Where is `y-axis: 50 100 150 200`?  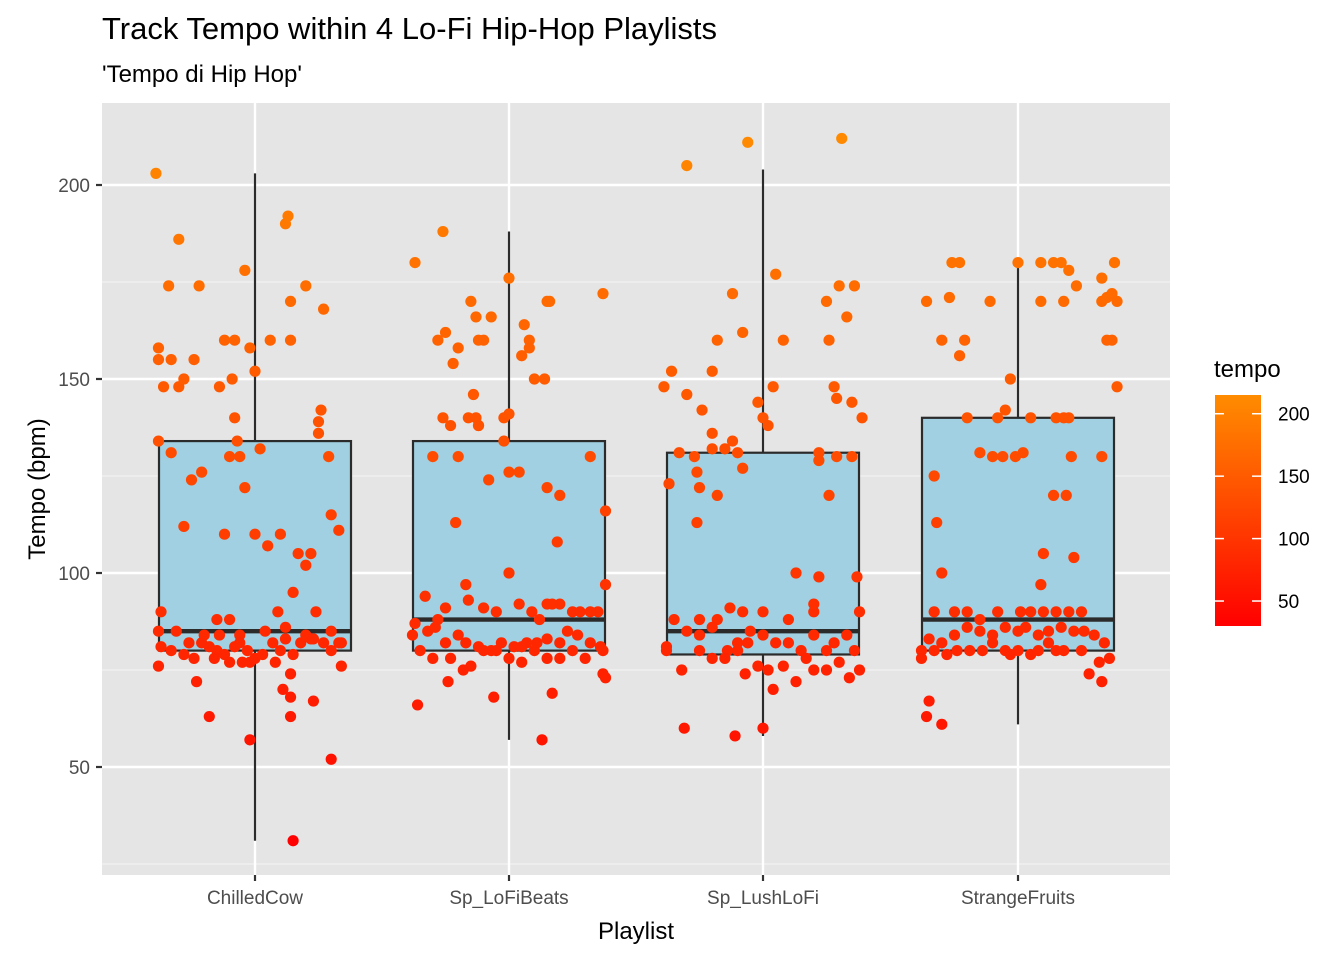 y-axis: 50 100 150 200 is located at coordinates (80, 477).